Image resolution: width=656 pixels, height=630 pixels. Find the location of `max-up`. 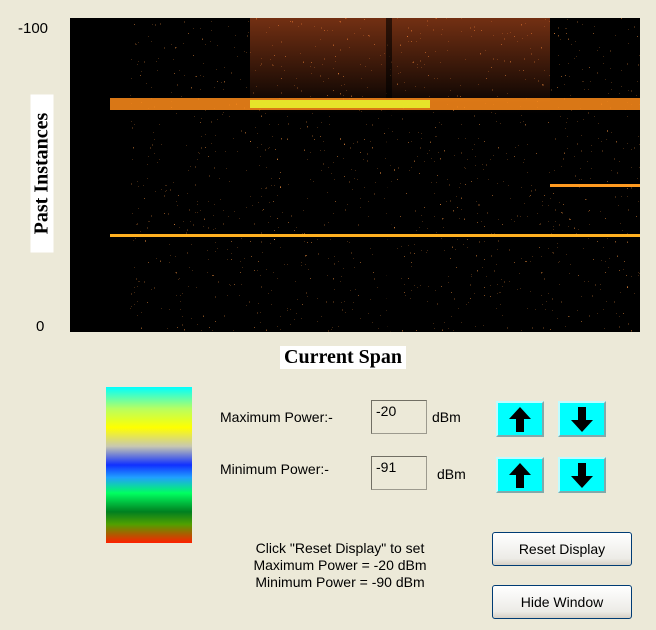

max-up is located at coordinates (520, 419).